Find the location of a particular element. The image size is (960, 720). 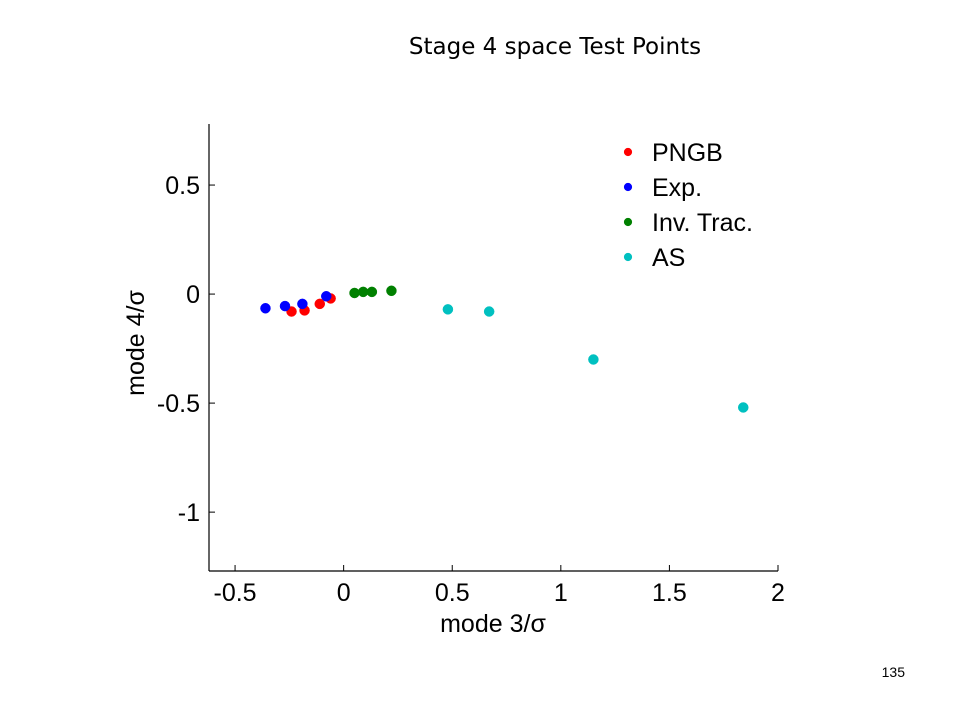

y-tick-label: -0.5 is located at coordinates (178, 404).